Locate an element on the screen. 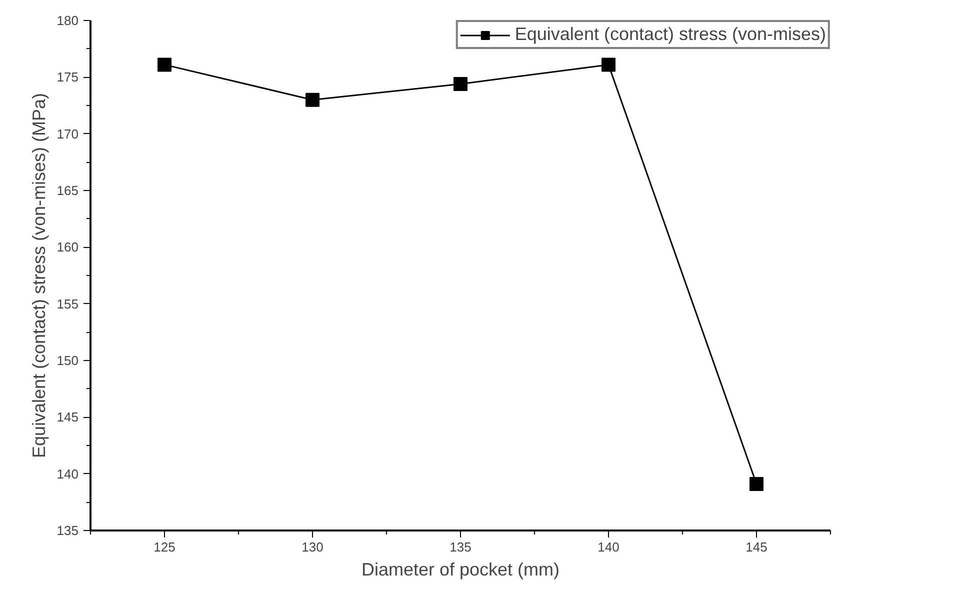 The image size is (960, 614). y-tick-label: 165 is located at coordinates (67, 190).